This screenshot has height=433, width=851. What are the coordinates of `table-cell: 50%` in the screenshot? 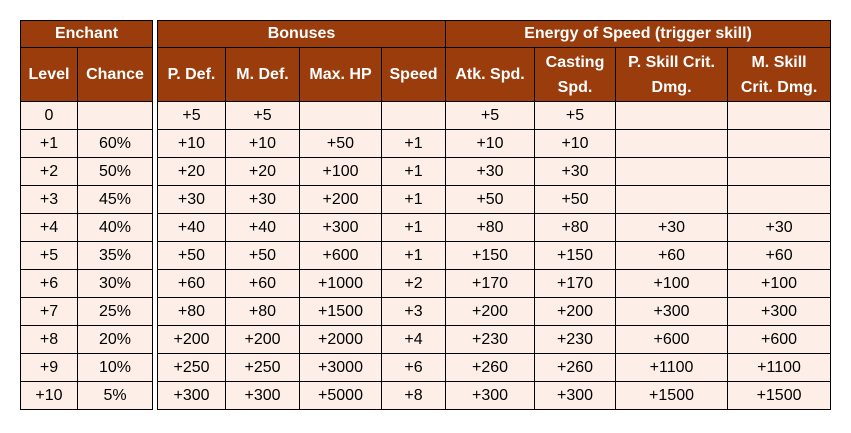 It's located at (115, 171).